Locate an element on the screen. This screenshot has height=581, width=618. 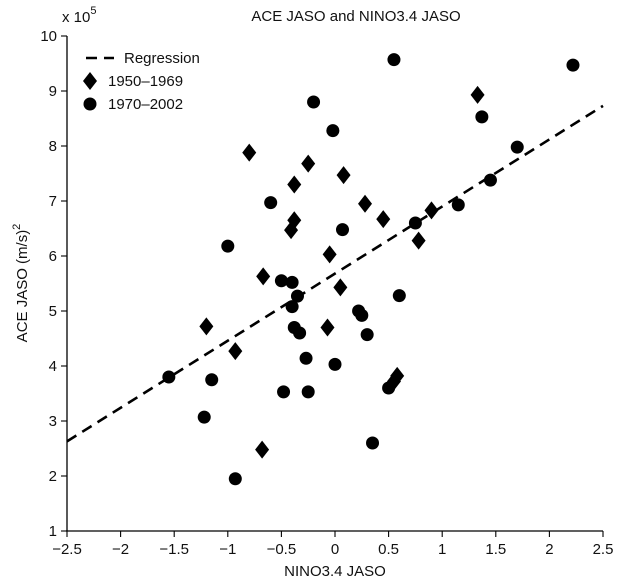
y-tick-label: 8 is located at coordinates (53, 146).